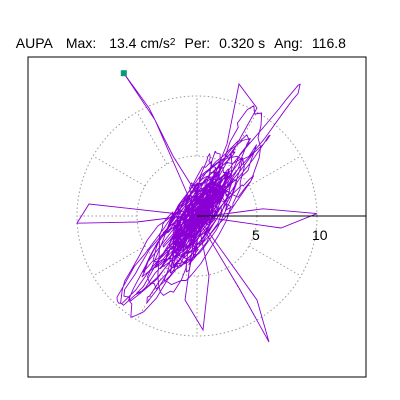  What do you see at coordinates (177, 36) in the screenshot?
I see `header-bar: AUPA Max: 13.4 cm/s2 Per: 0.320 s Ang: 116.8` at bounding box center [177, 36].